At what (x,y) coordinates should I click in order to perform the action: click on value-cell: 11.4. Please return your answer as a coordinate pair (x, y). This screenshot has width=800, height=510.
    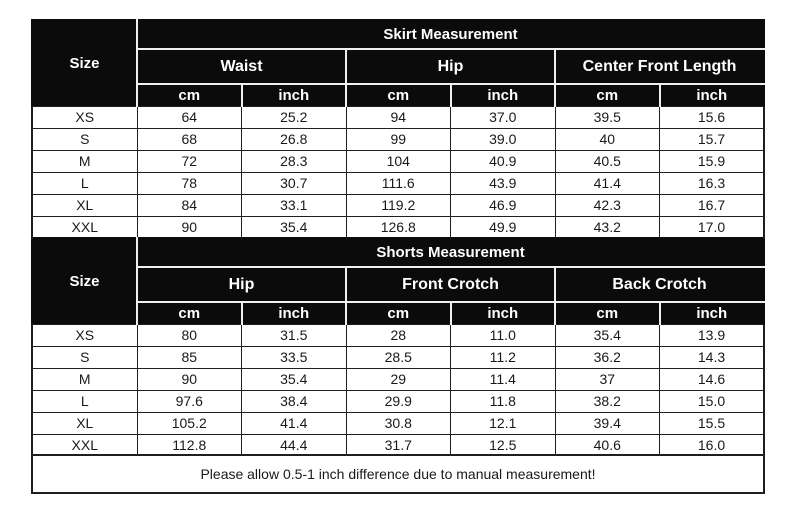
    Looking at the image, I should click on (503, 379).